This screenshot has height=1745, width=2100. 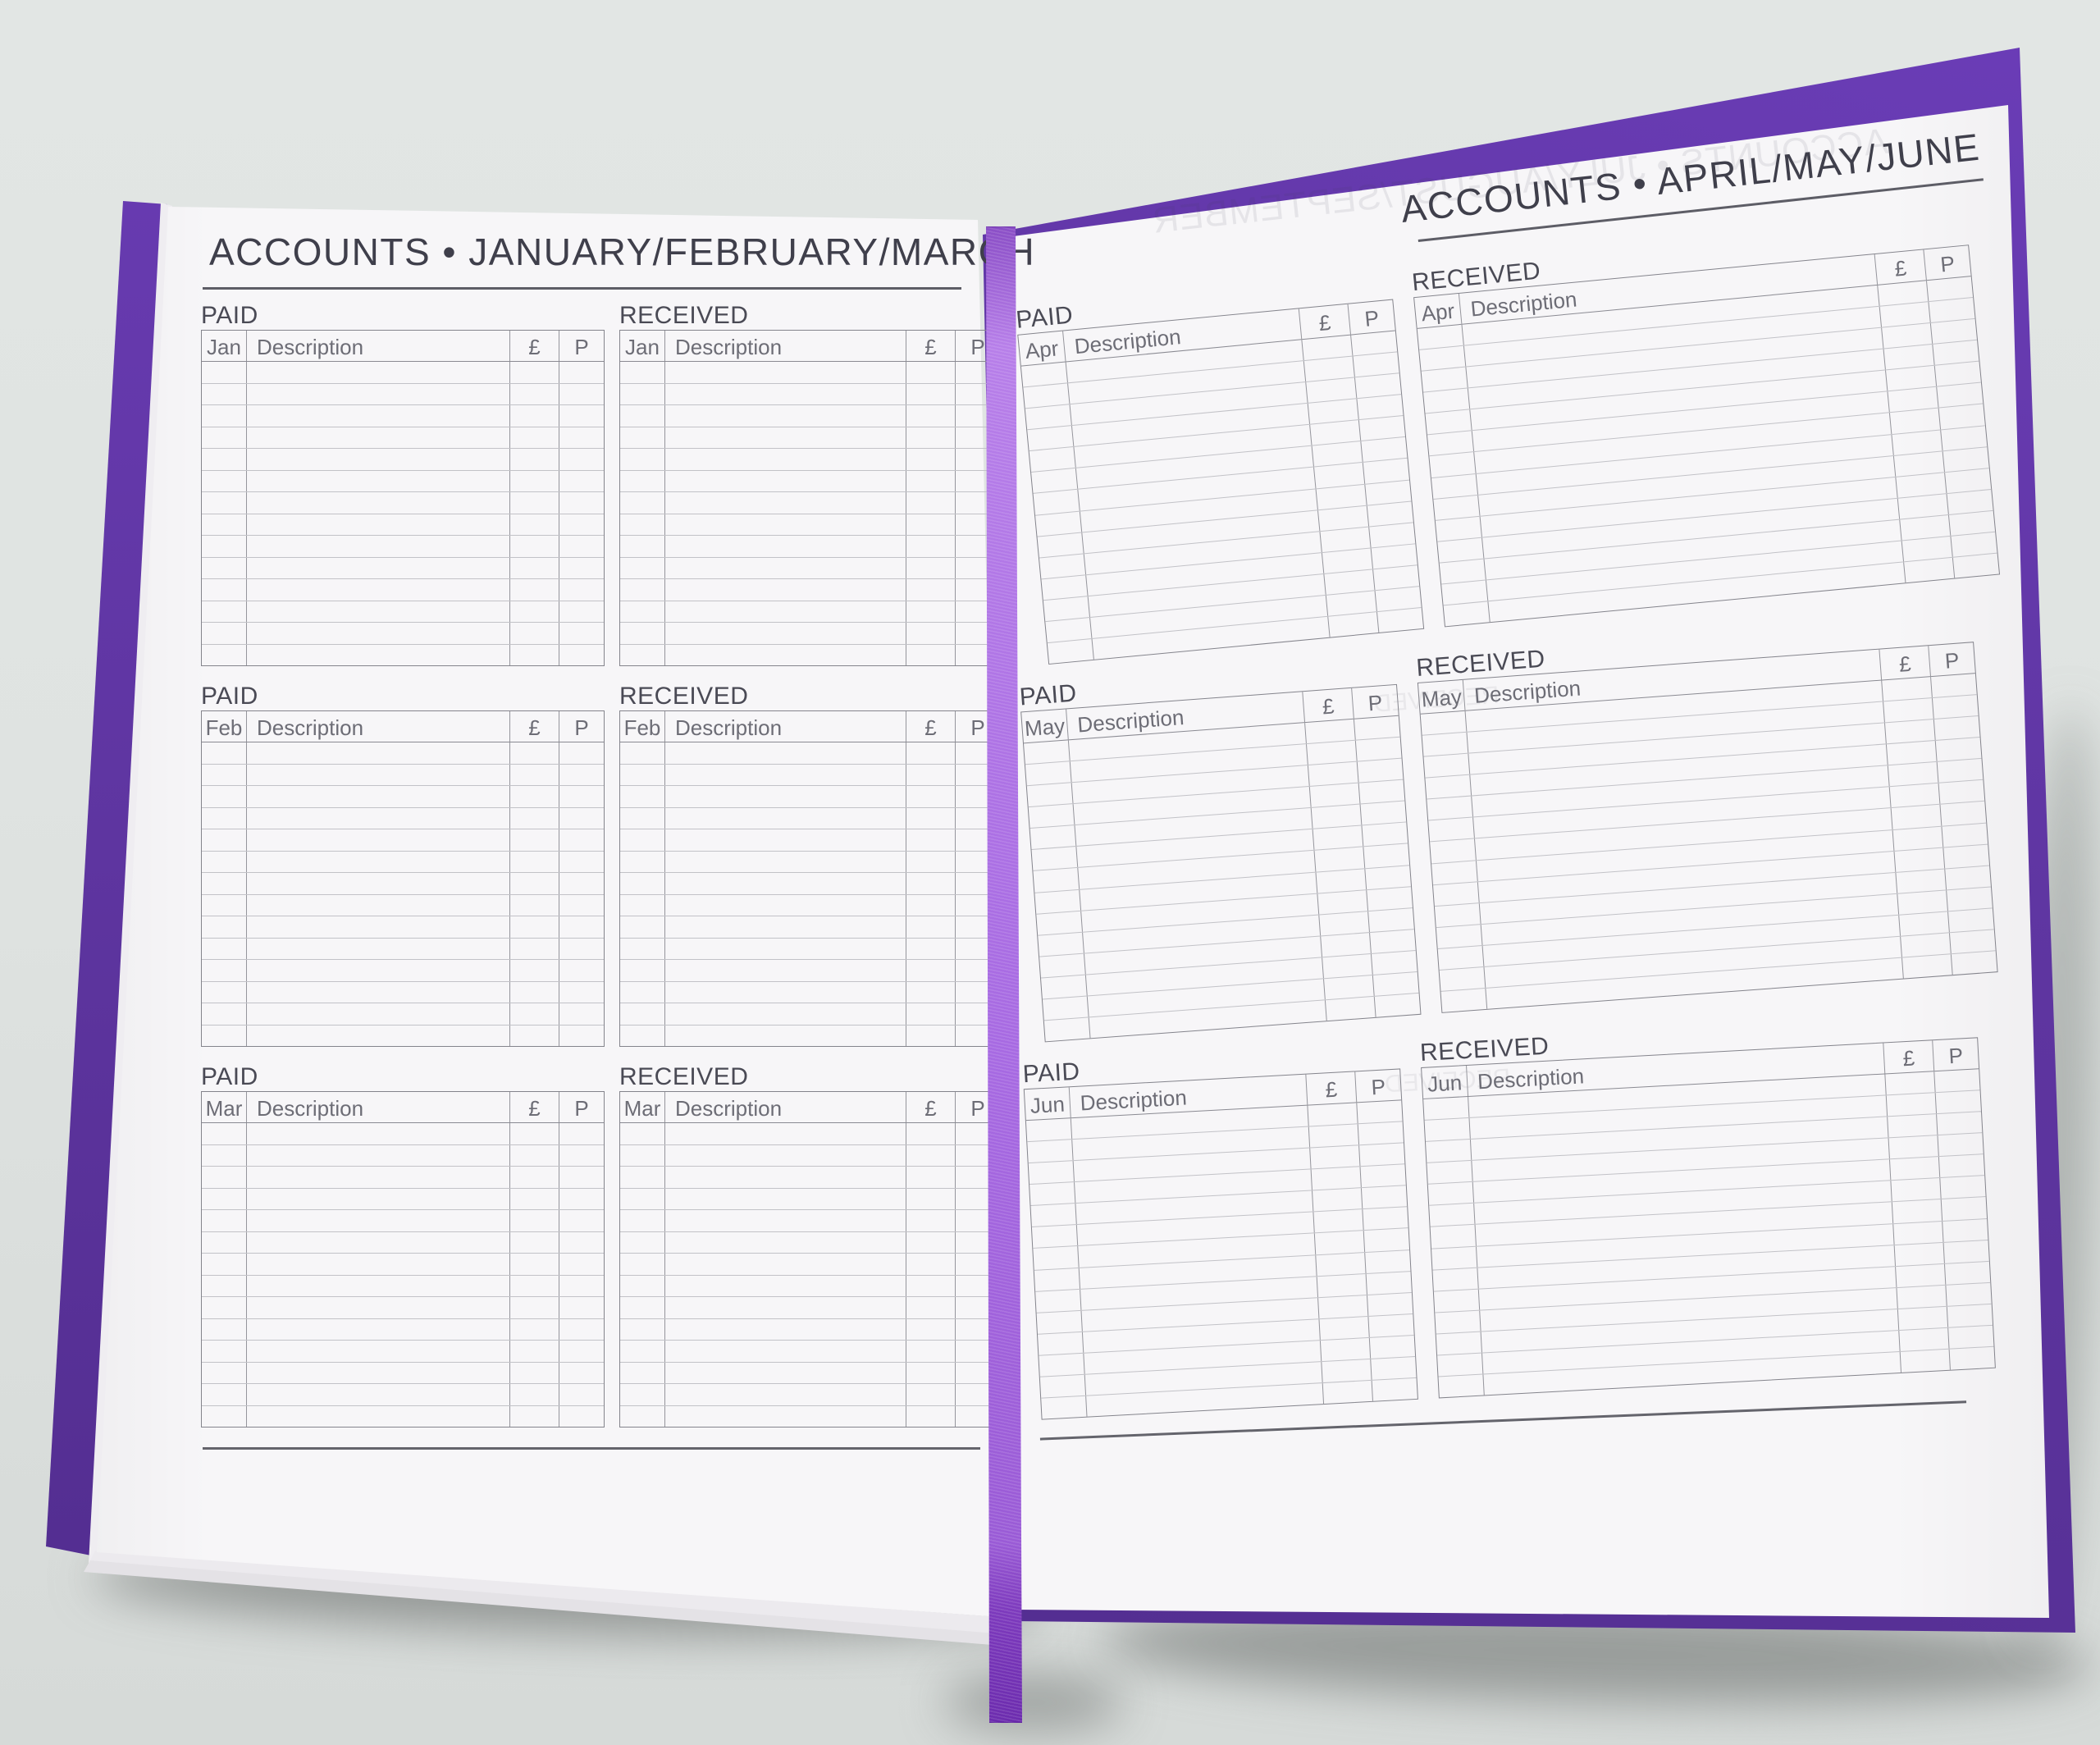 I want to click on pounds-header-cell: £, so click(x=930, y=346).